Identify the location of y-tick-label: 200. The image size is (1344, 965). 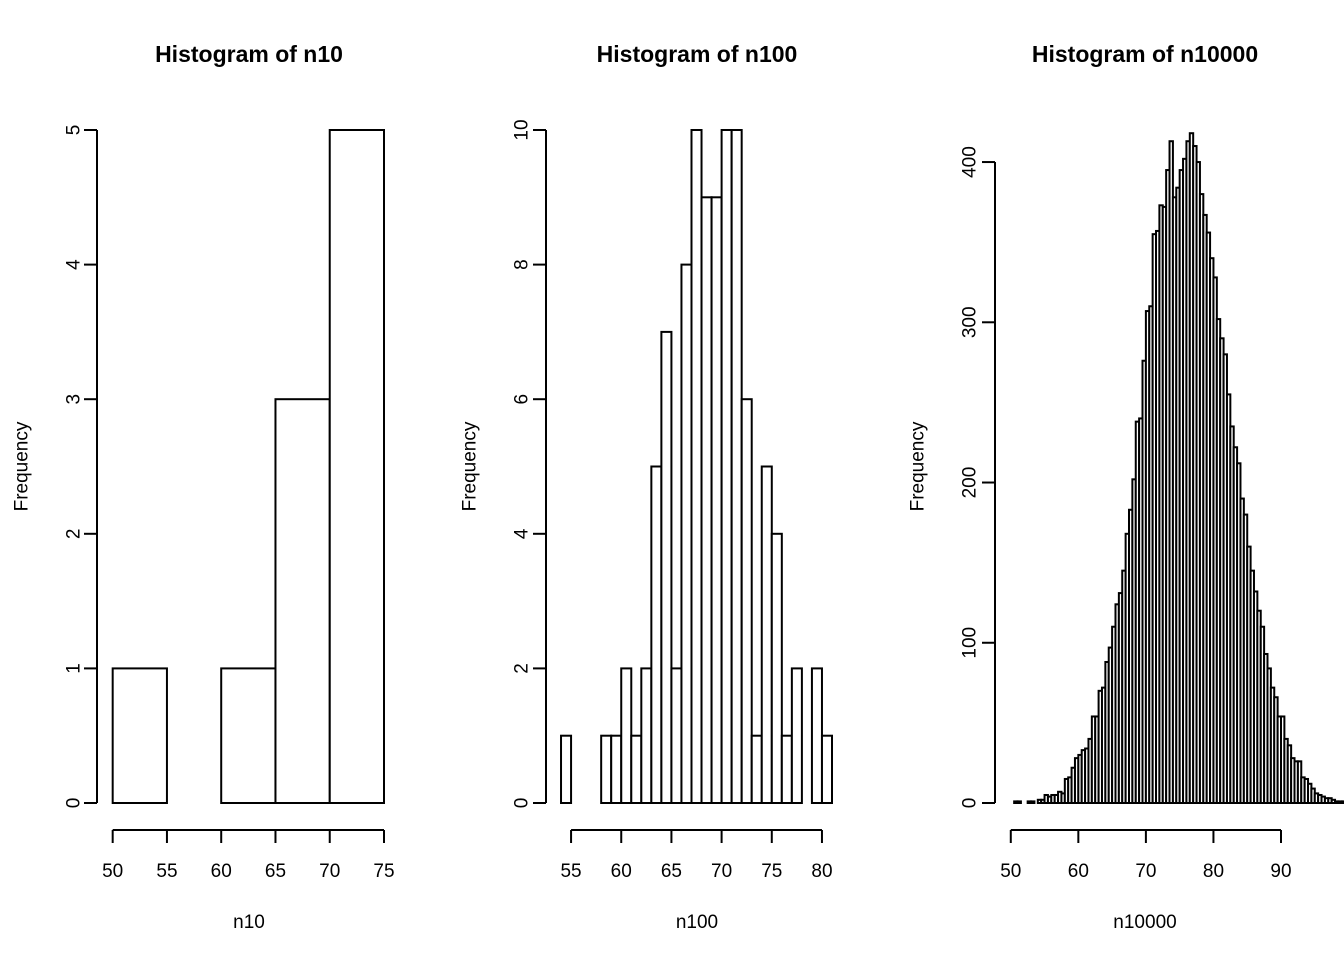
(970, 483).